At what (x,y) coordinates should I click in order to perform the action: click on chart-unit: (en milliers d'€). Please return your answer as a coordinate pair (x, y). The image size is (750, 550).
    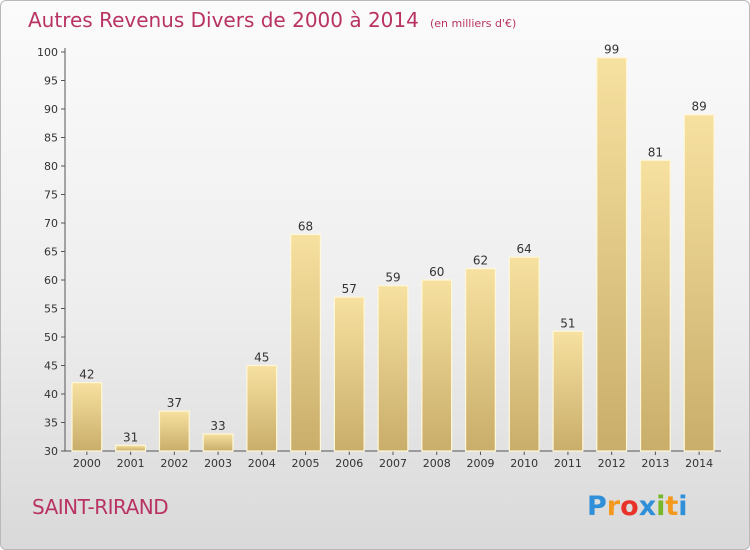
    Looking at the image, I should click on (473, 23).